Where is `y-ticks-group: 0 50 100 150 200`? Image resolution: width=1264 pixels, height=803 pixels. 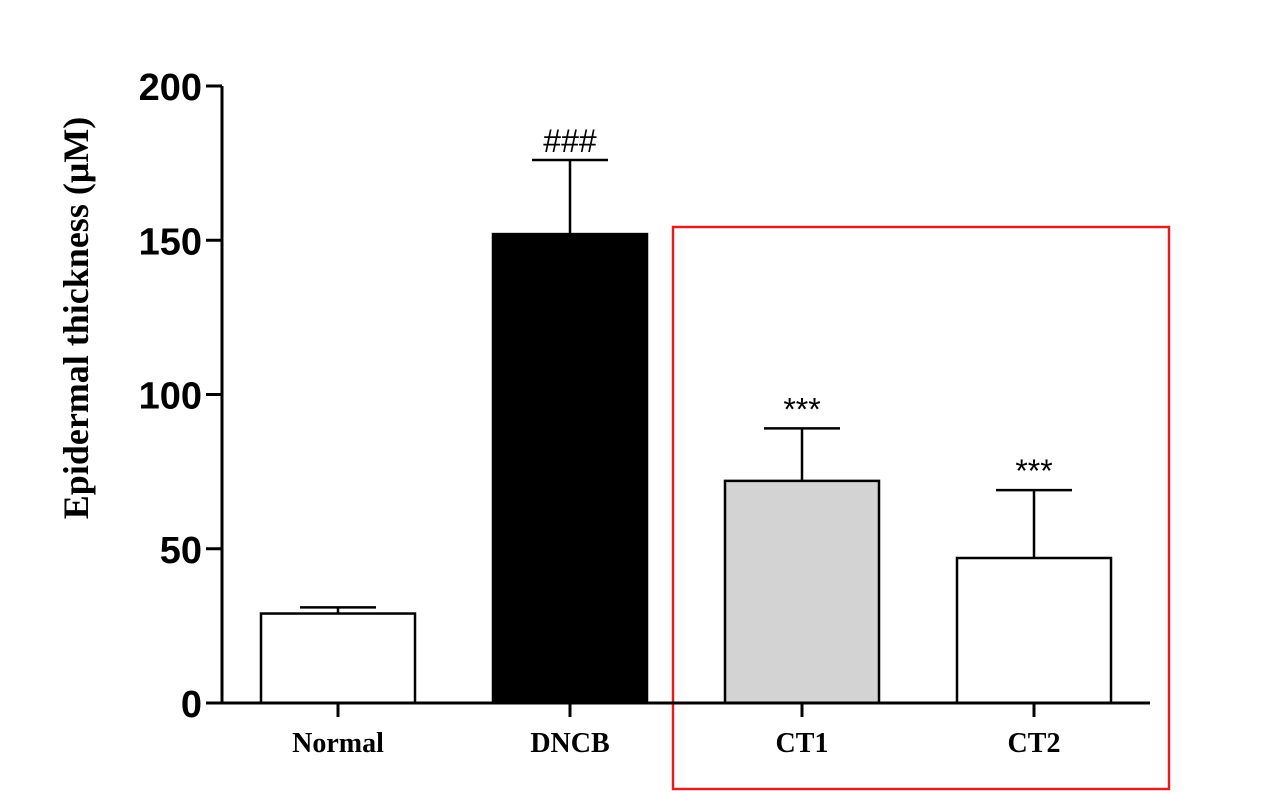
y-ticks-group: 0 50 100 150 200 is located at coordinates (180, 396).